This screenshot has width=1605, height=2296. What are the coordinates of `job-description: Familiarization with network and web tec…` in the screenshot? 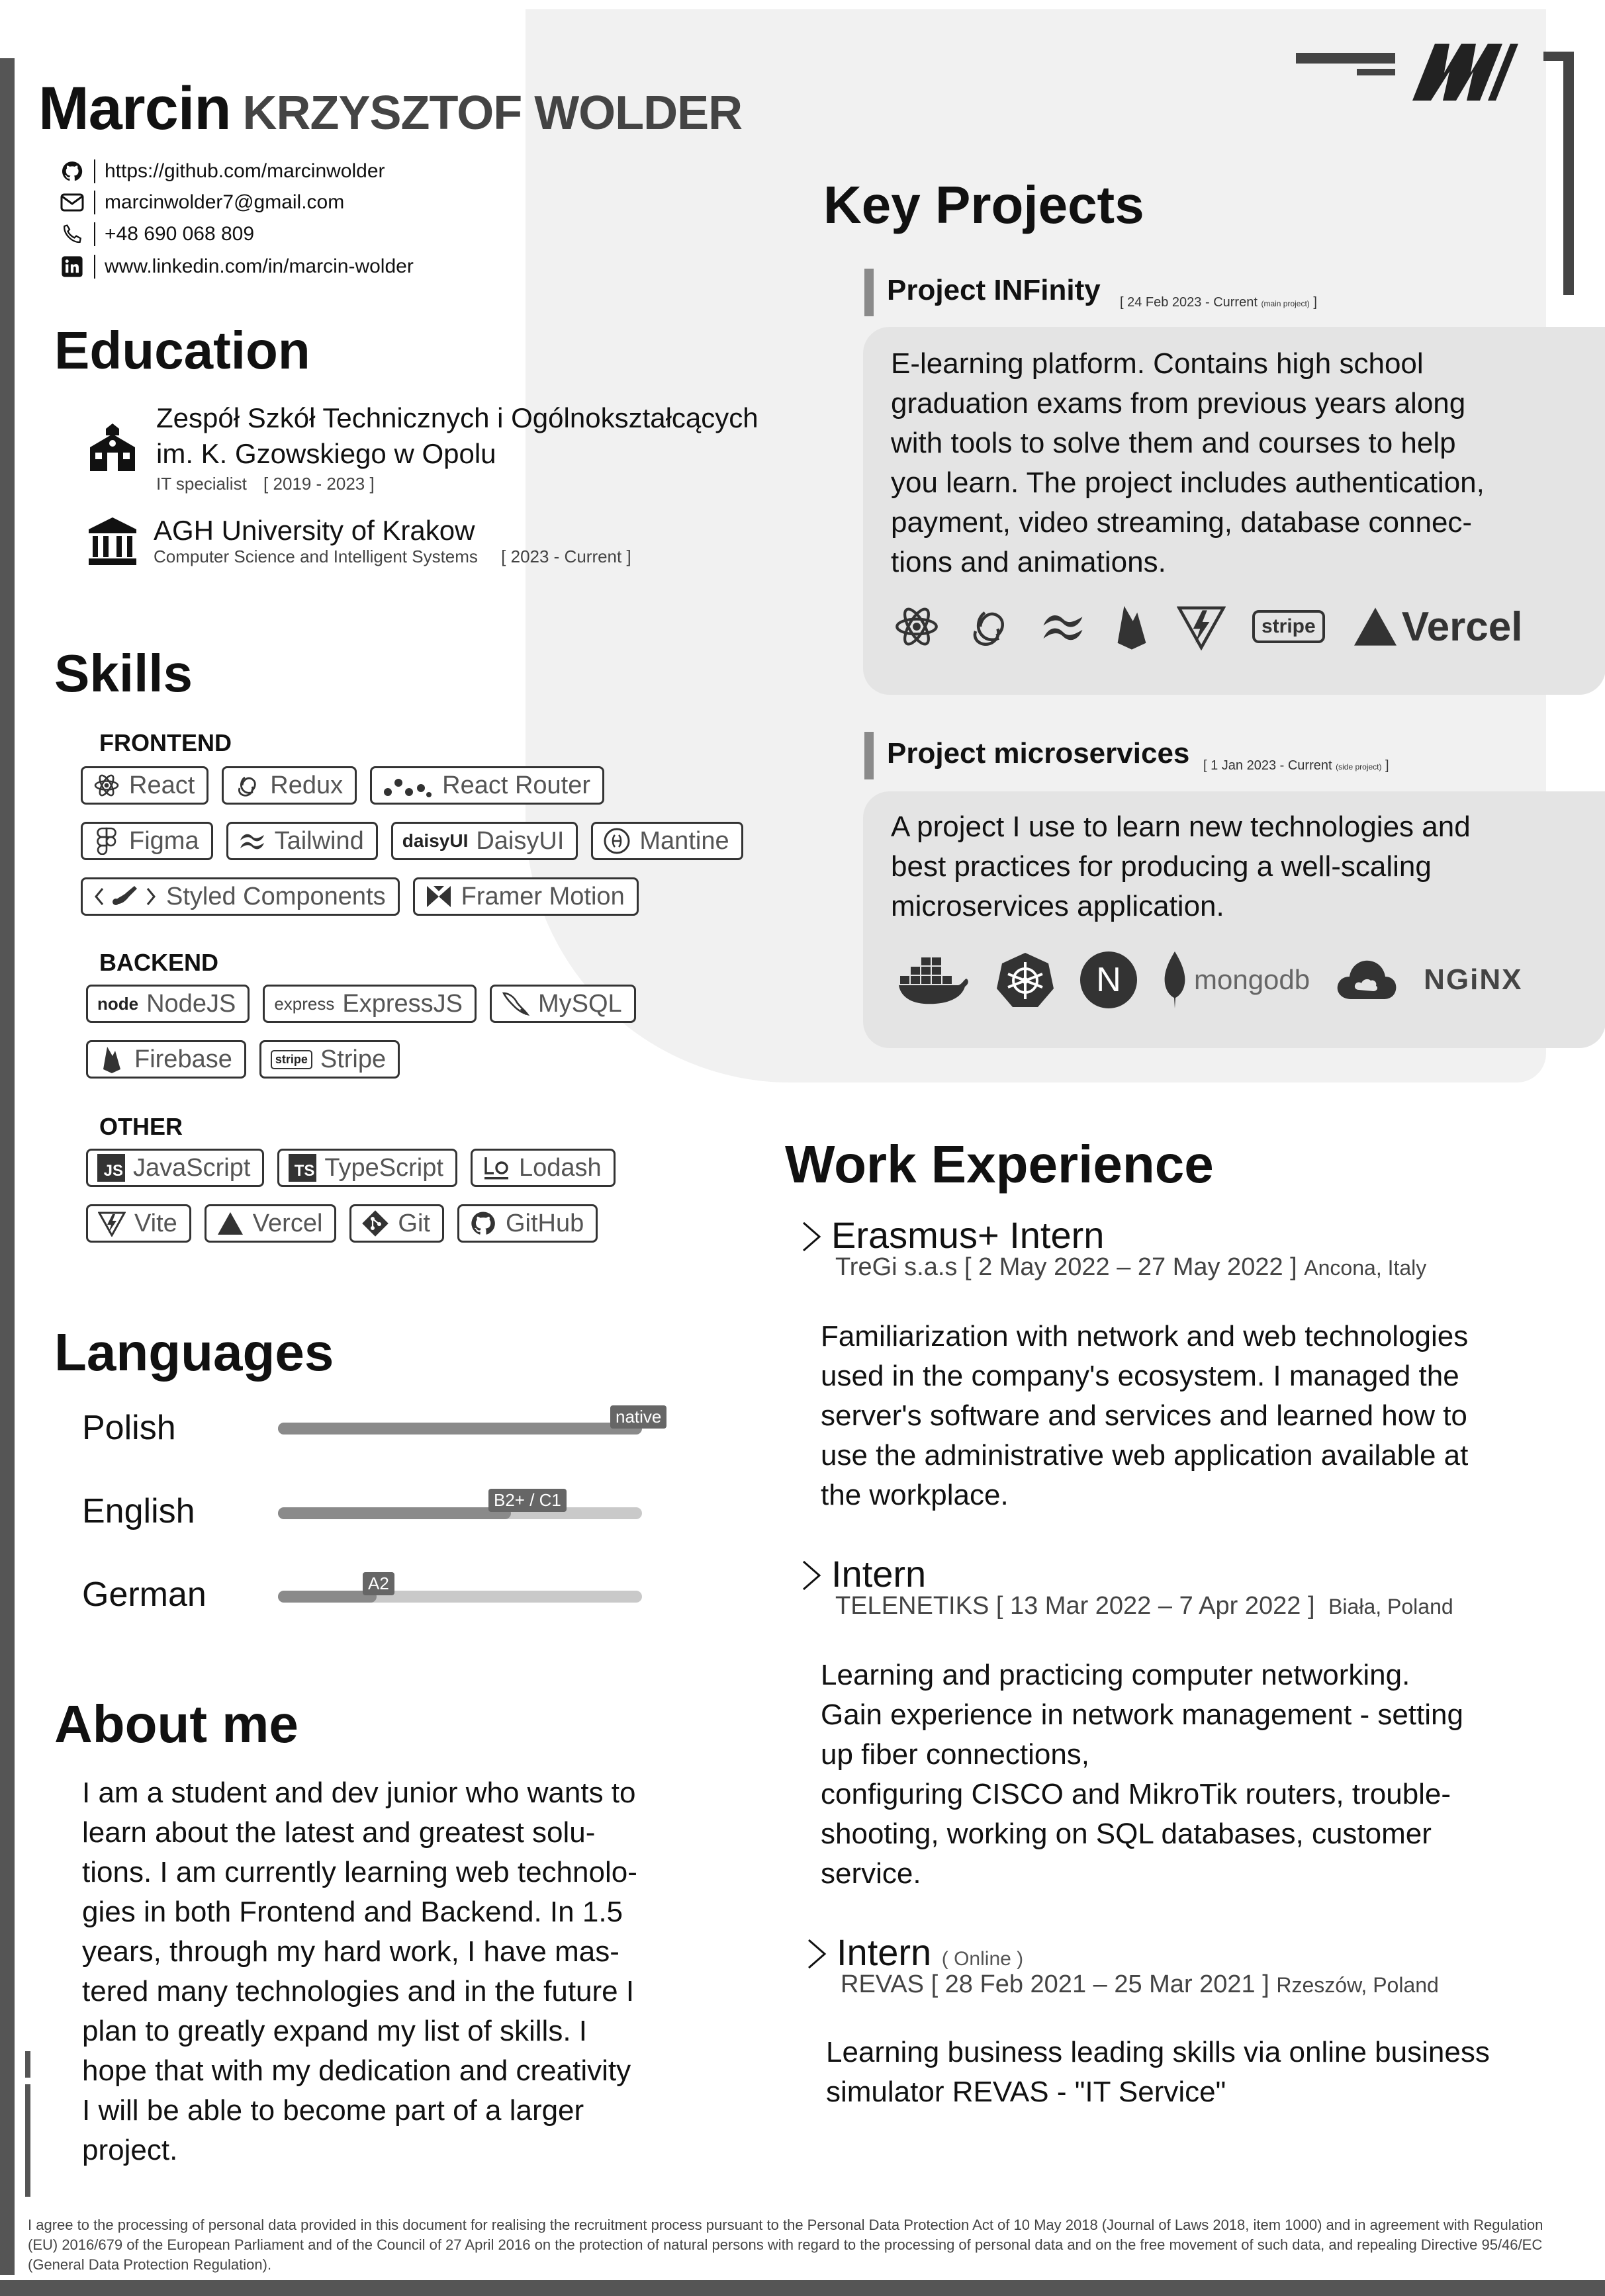 It's located at (1198, 1416).